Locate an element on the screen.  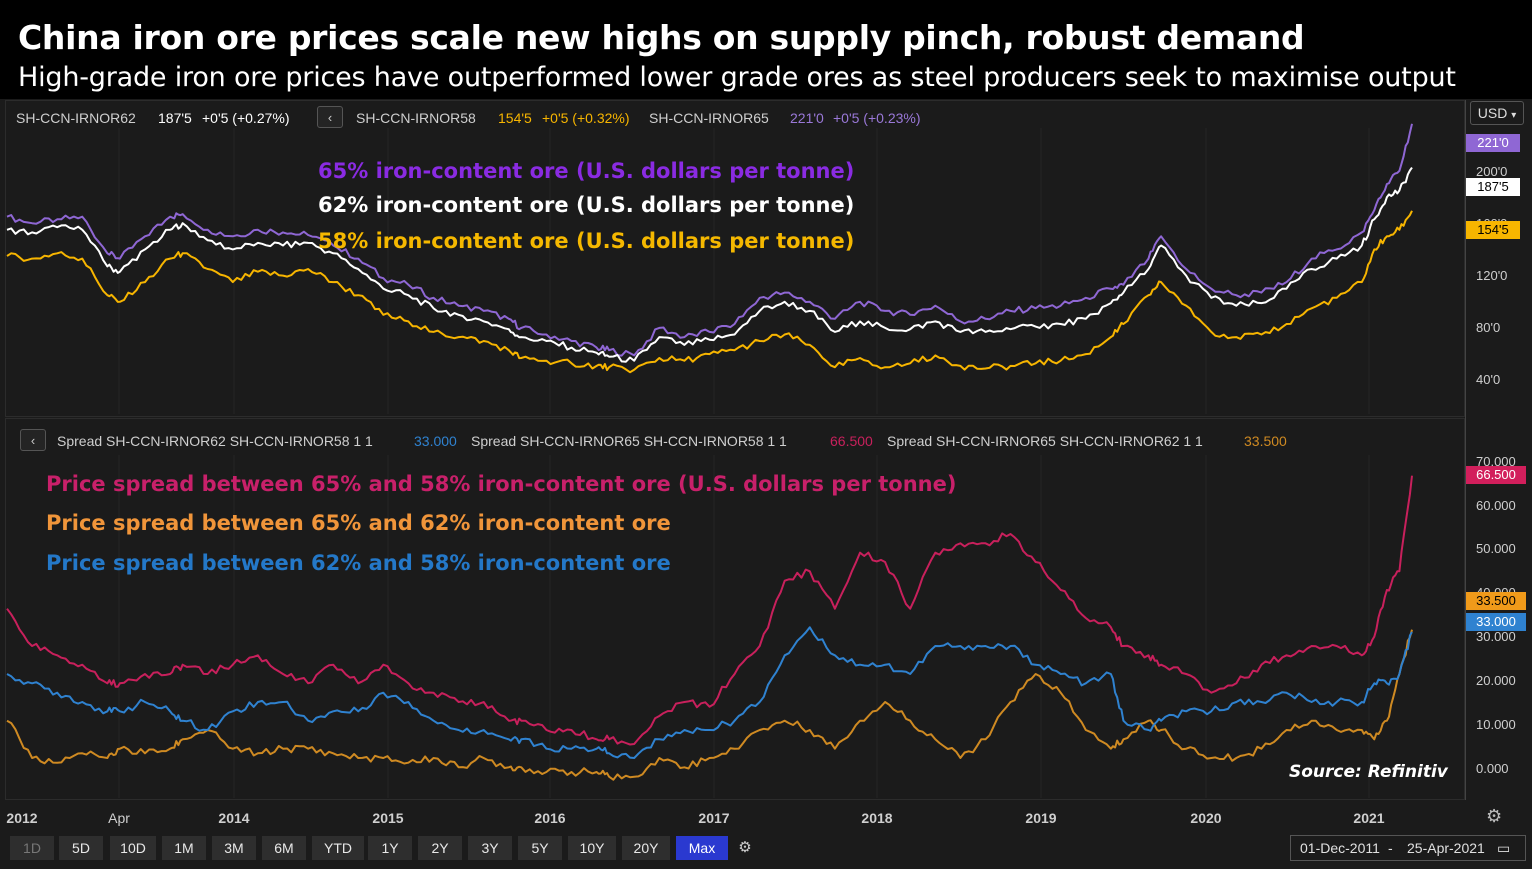
legend-spread-65-62-value: 33.500 is located at coordinates (1265, 441).